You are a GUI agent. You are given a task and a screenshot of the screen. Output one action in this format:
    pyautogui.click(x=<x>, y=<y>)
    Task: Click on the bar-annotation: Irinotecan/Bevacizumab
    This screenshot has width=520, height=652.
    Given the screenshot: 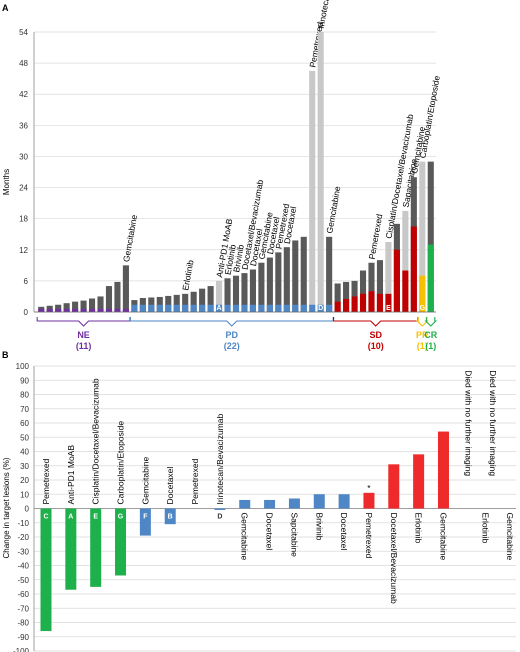 What is the action you would take?
    pyautogui.click(x=329, y=14)
    